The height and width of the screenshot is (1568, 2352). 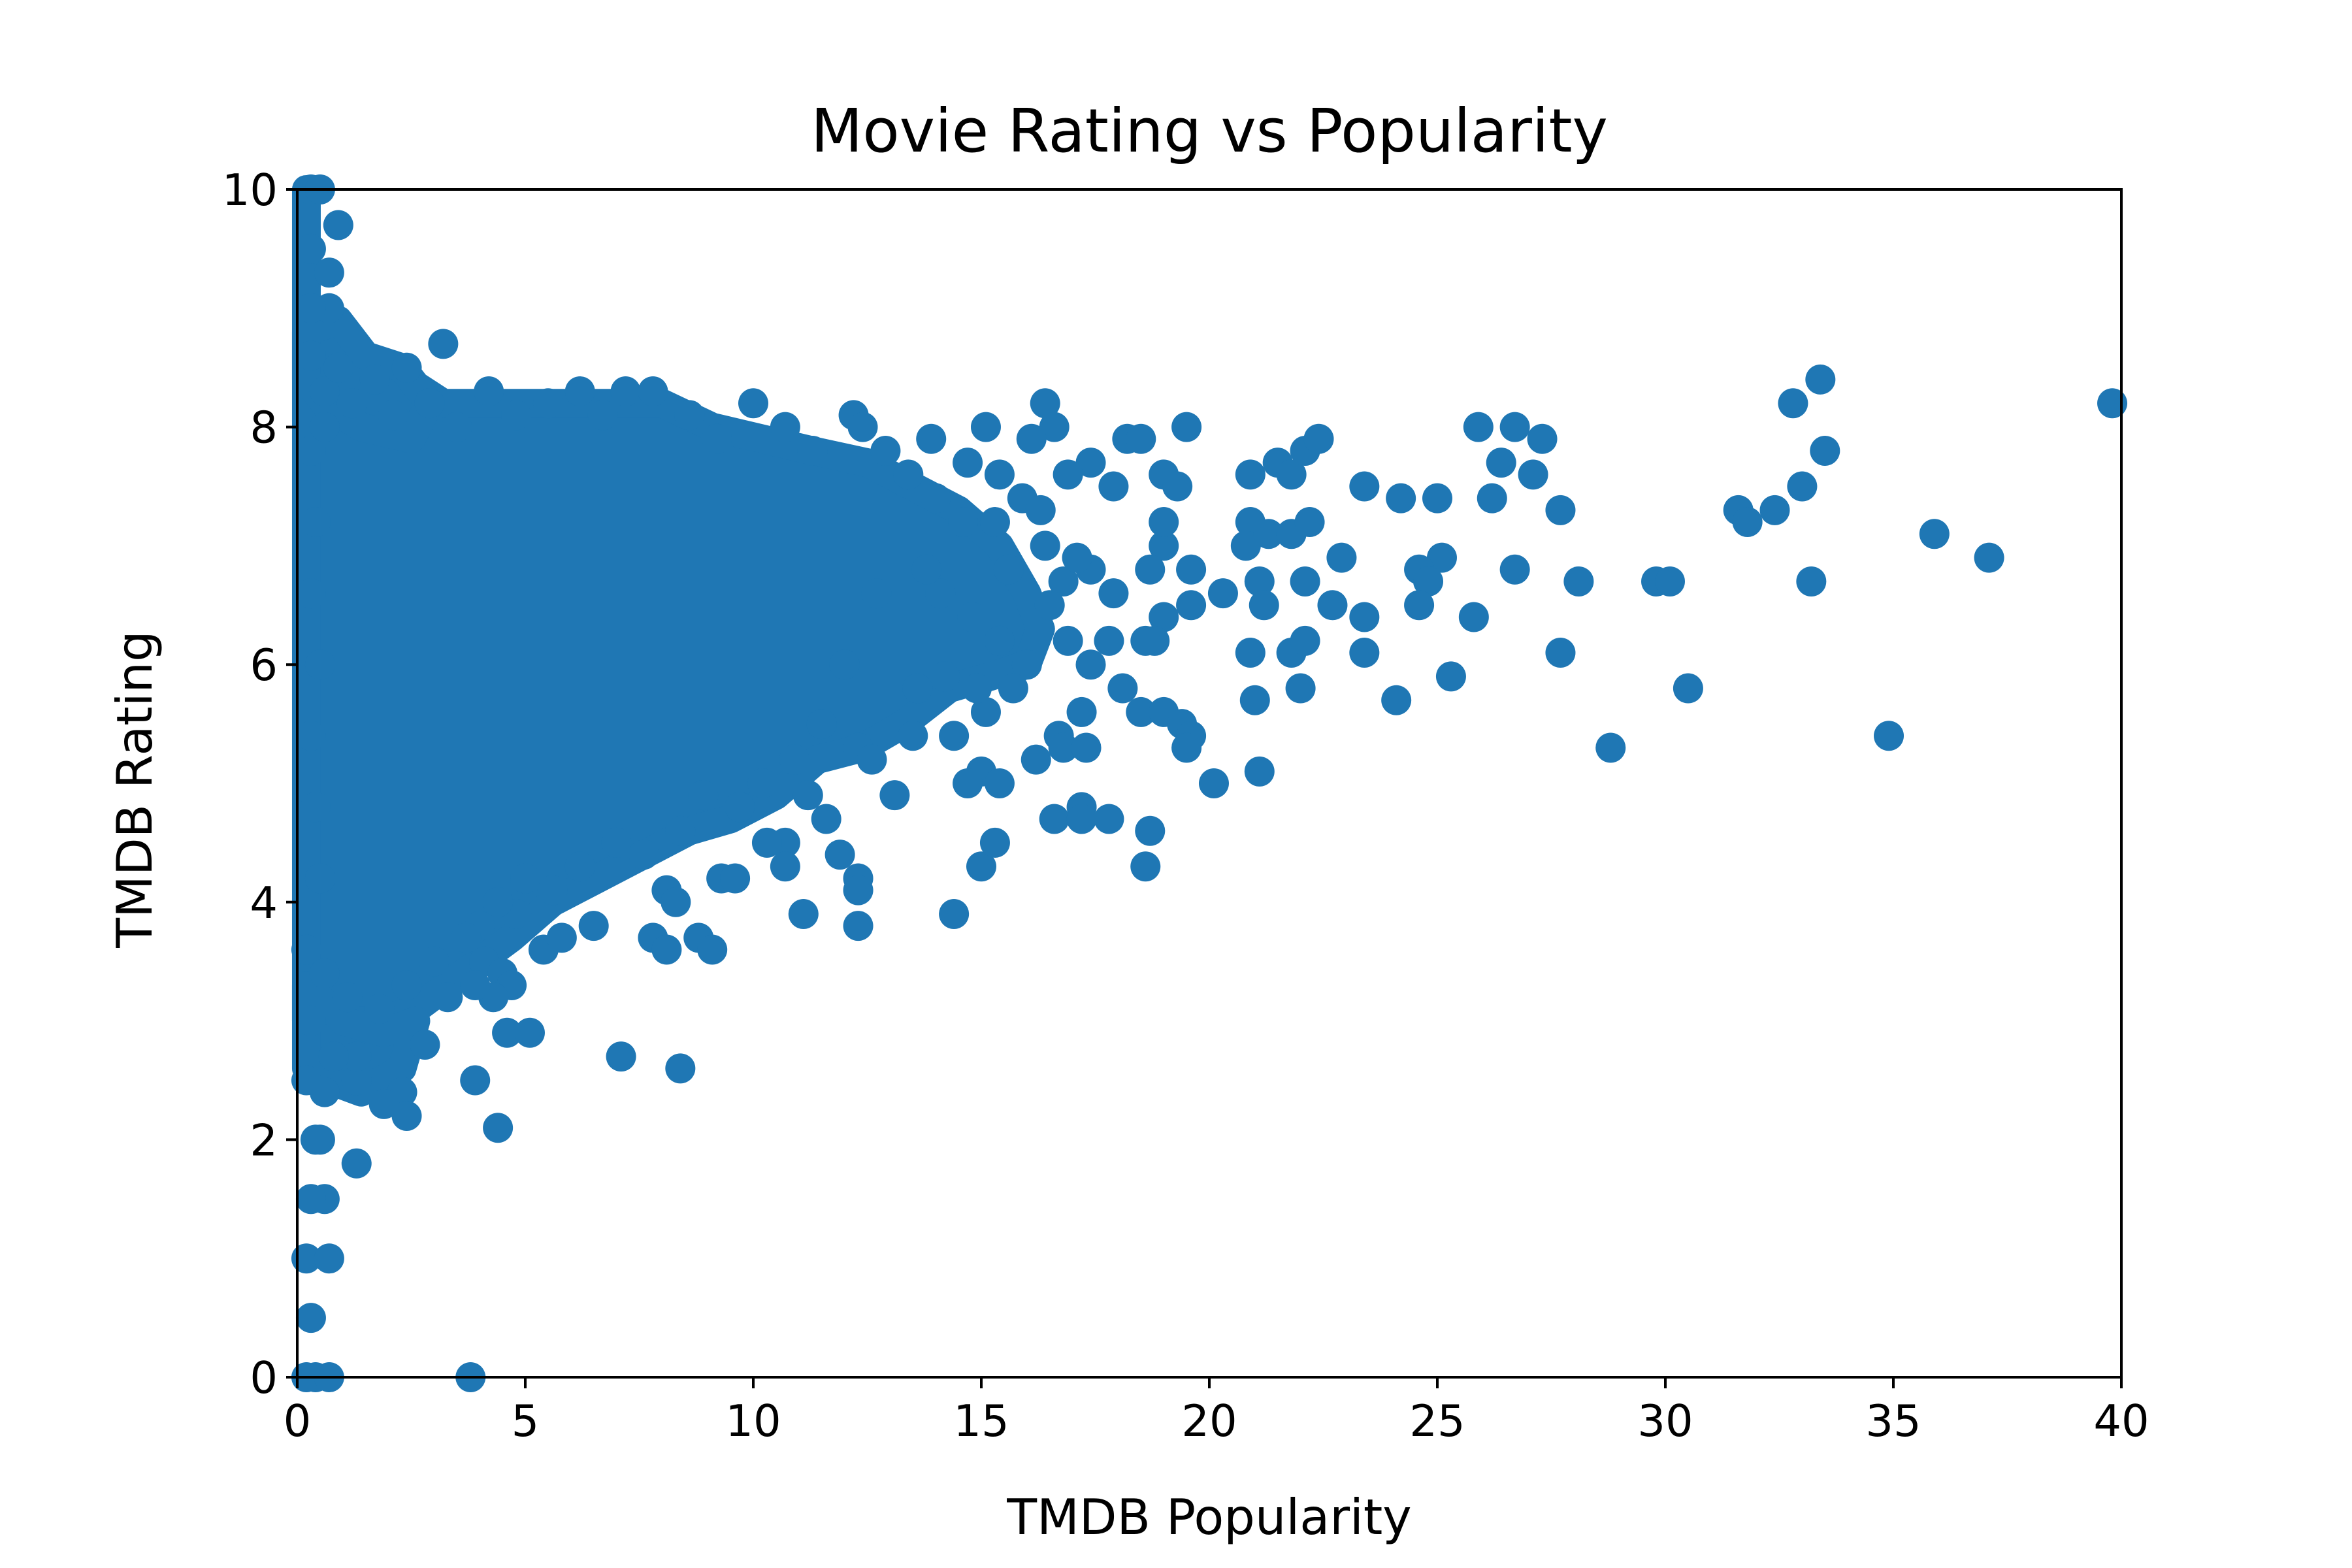 I want to click on x-tick-label: 0, so click(x=298, y=1421).